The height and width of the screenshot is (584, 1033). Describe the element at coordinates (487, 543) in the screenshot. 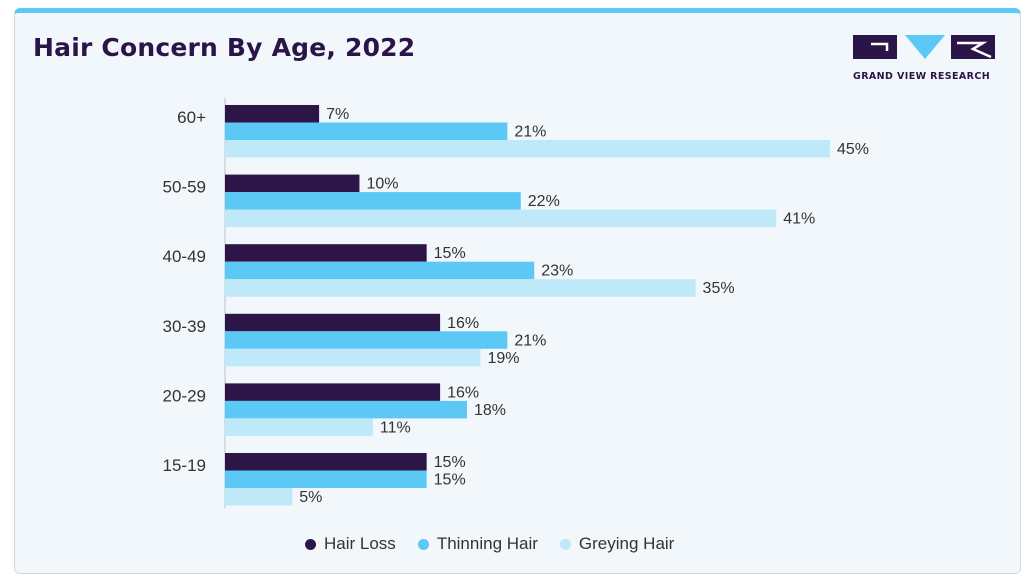

I see `legend-label-thinning-hair: Thinning Hair` at that location.